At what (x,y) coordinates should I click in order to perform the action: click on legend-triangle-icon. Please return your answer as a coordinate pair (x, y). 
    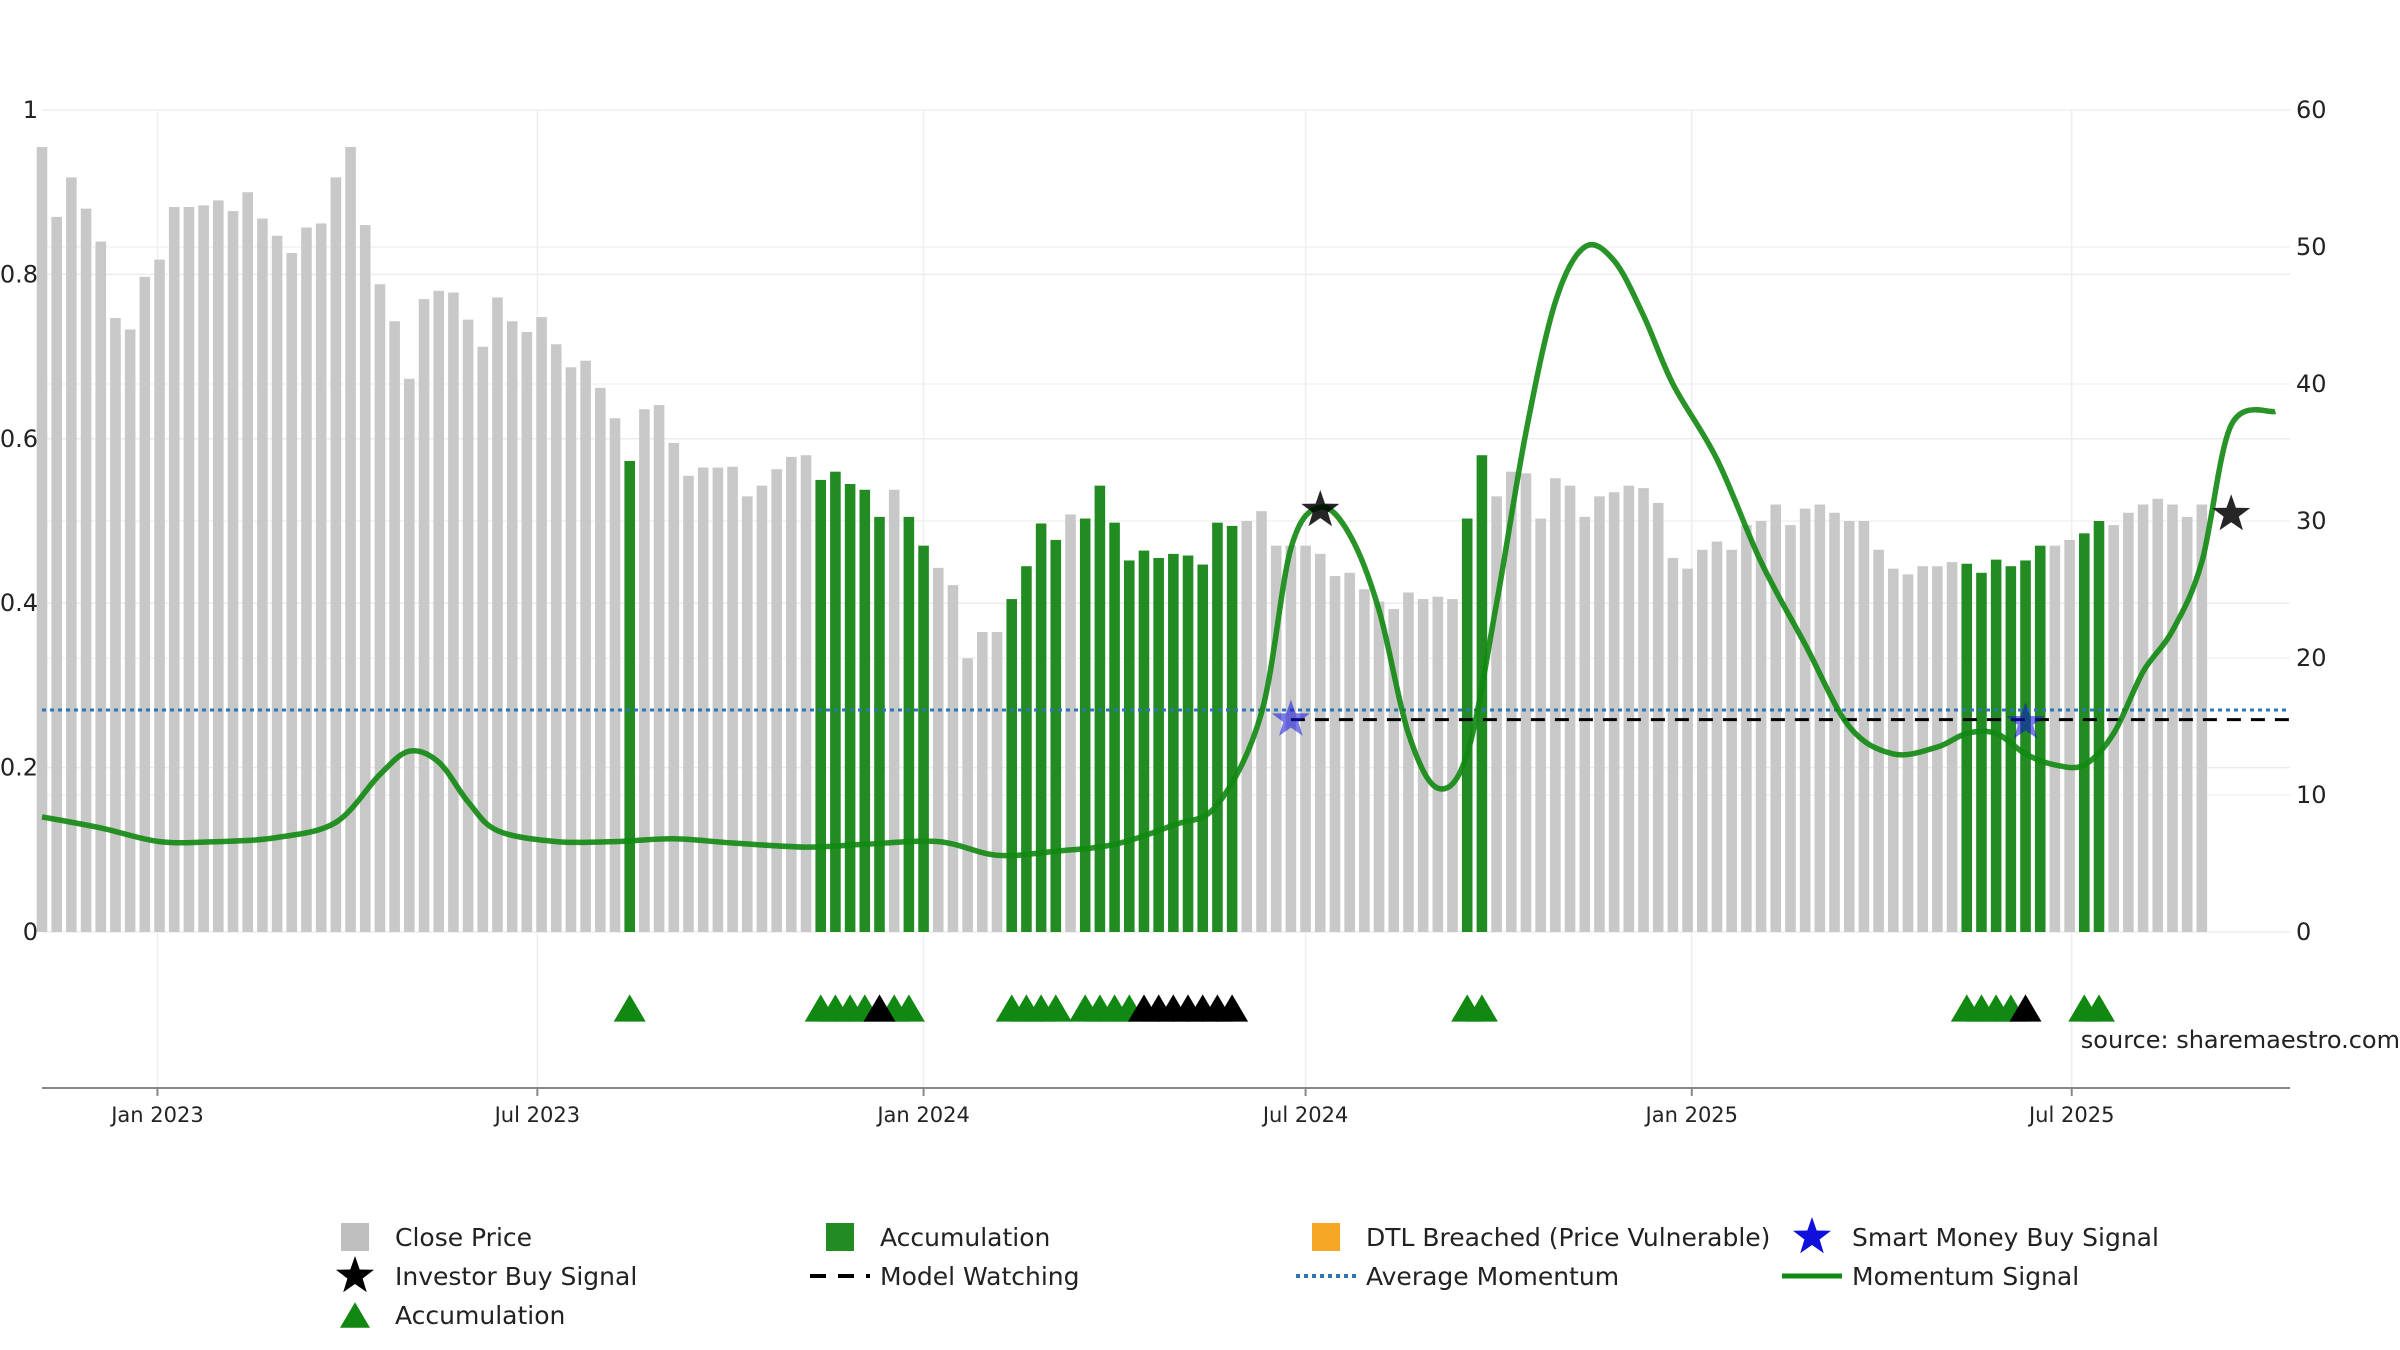
    Looking at the image, I should click on (355, 1315).